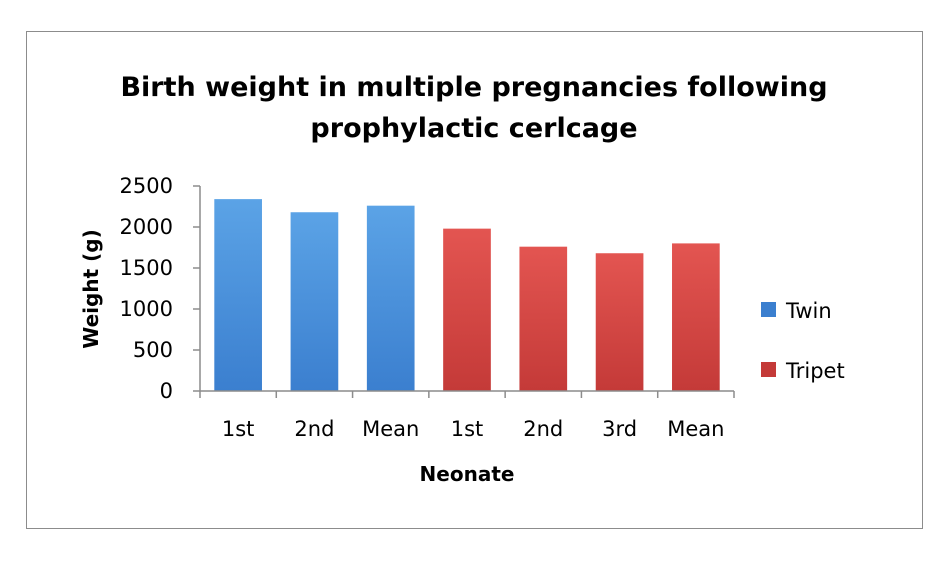 The height and width of the screenshot is (572, 945). Describe the element at coordinates (166, 391) in the screenshot. I see `y-tick-label: 0` at that location.